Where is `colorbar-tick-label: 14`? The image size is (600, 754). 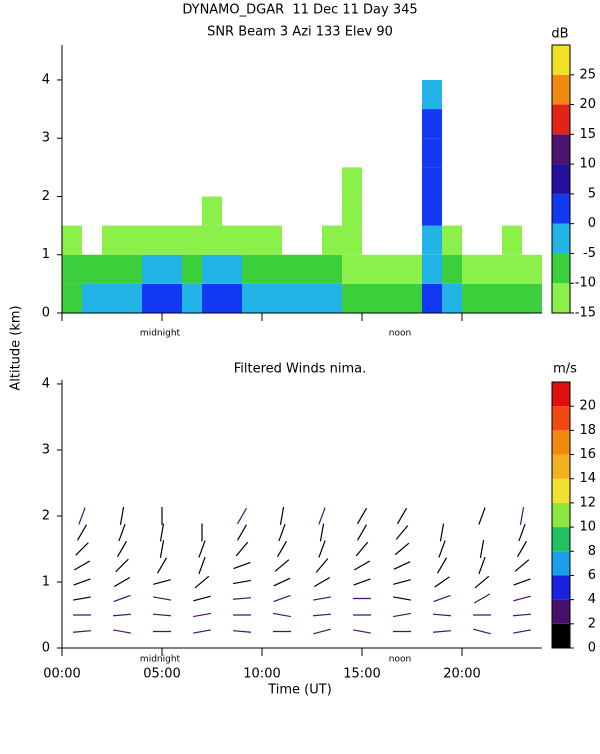 colorbar-tick-label: 14 is located at coordinates (587, 478).